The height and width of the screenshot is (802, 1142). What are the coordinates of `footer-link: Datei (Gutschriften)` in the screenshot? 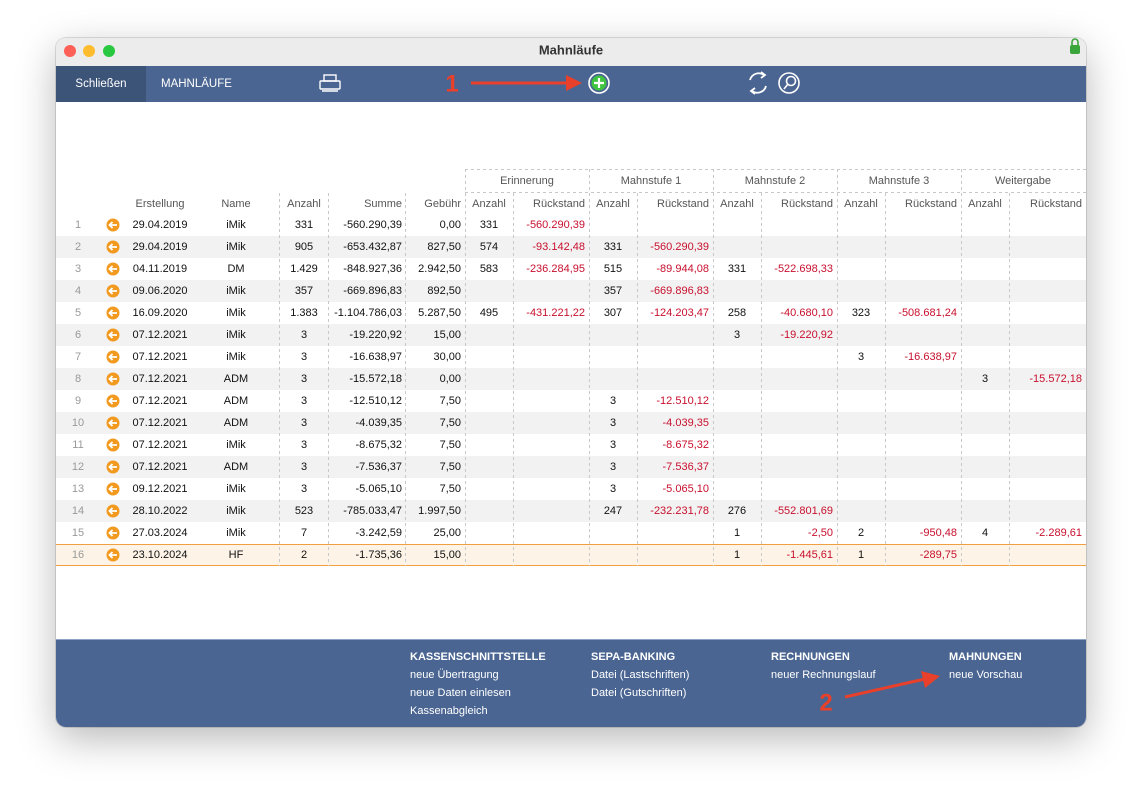 It's located at (638, 693).